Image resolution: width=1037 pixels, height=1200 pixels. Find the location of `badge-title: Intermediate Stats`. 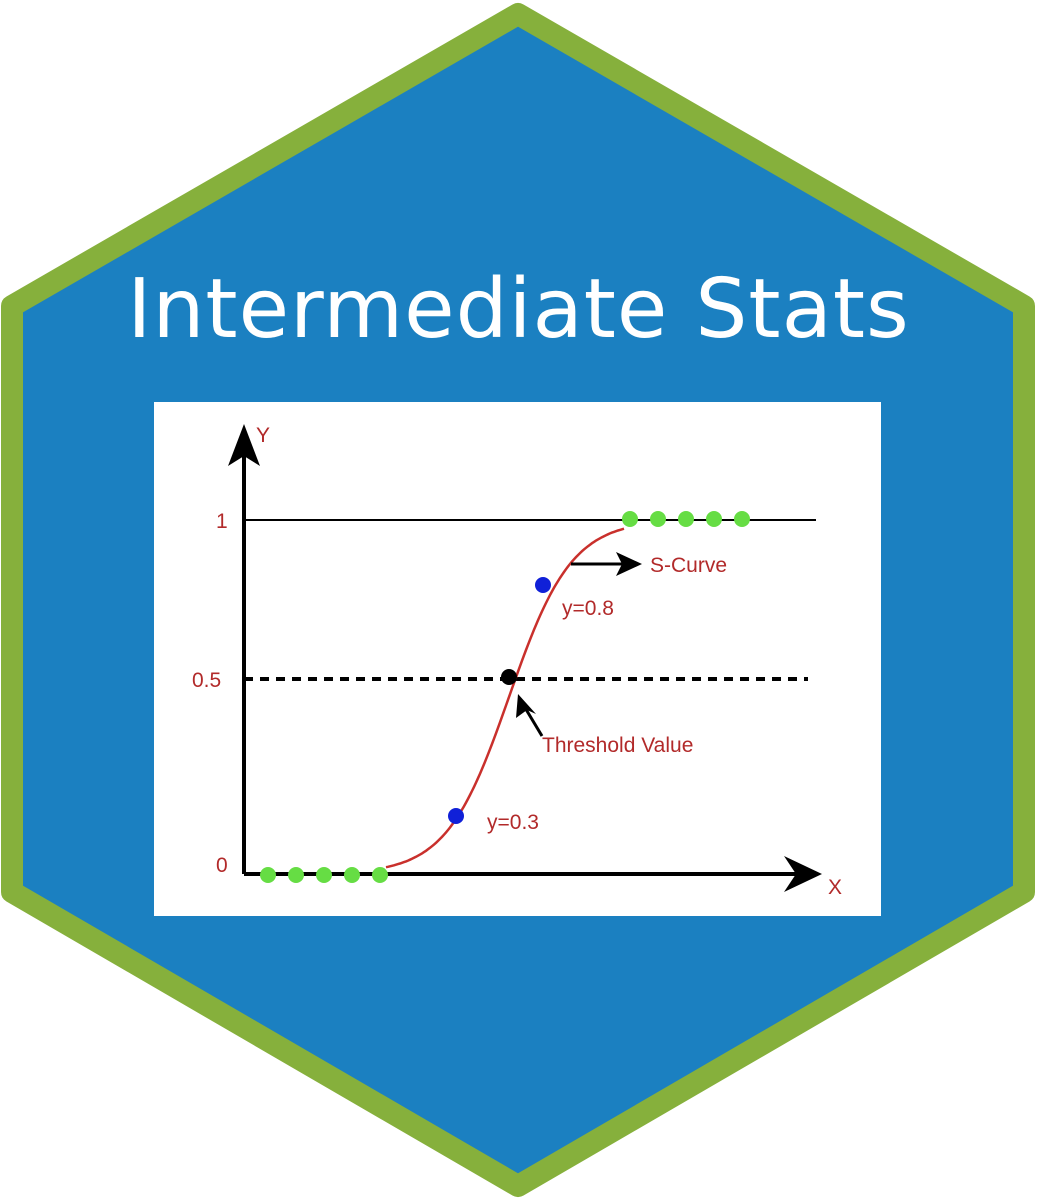

badge-title: Intermediate Stats is located at coordinates (518, 309).